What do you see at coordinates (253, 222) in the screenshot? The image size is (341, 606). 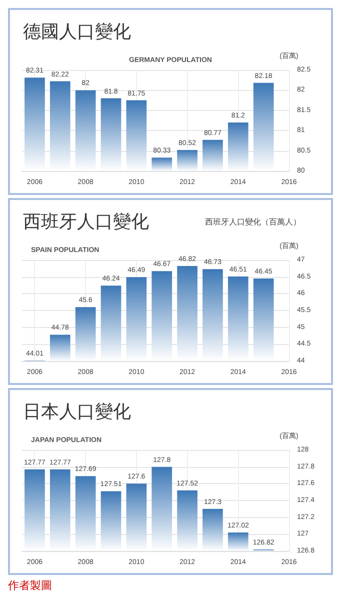 I see `text: 西班牙人口變化（百萬人）` at bounding box center [253, 222].